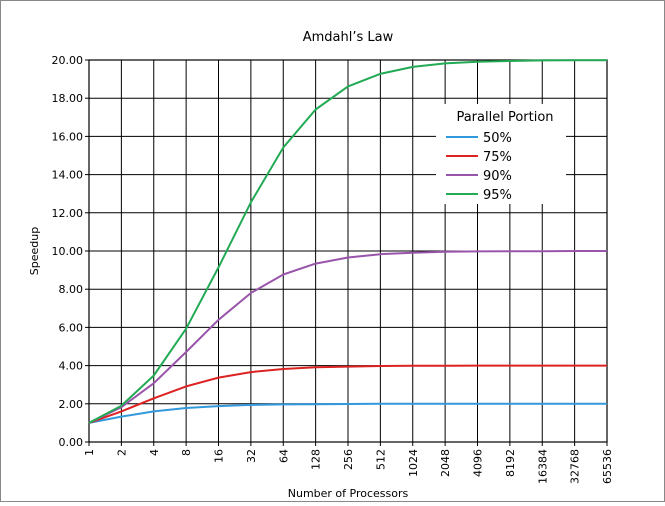 Image resolution: width=665 pixels, height=506 pixels. I want to click on y-tick-label: 2.00, so click(71, 404).